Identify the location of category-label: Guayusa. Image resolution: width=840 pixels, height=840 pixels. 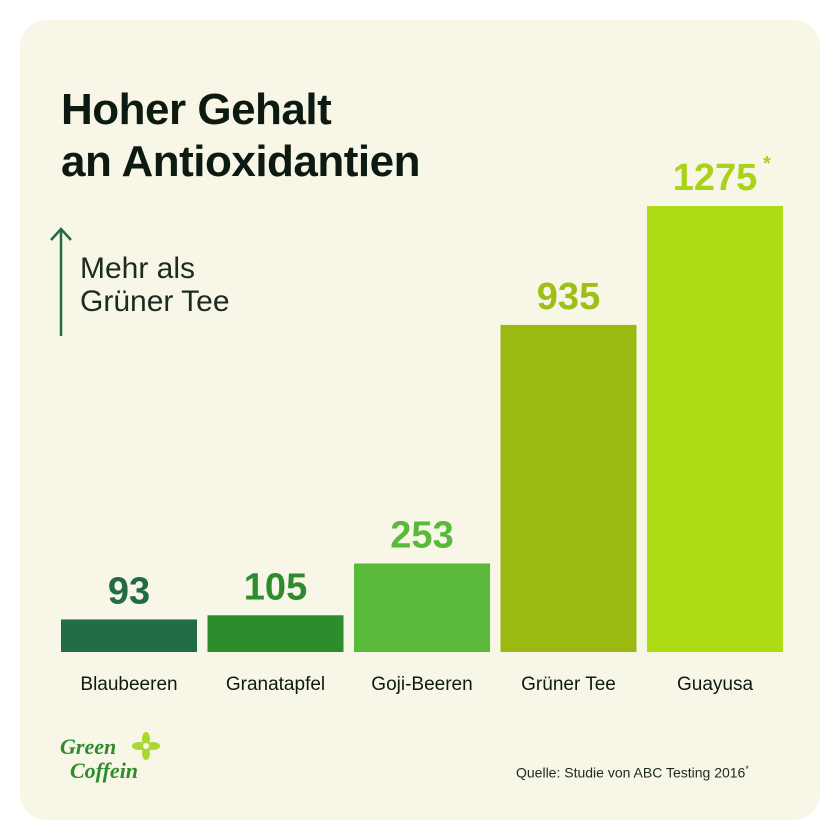
(715, 684).